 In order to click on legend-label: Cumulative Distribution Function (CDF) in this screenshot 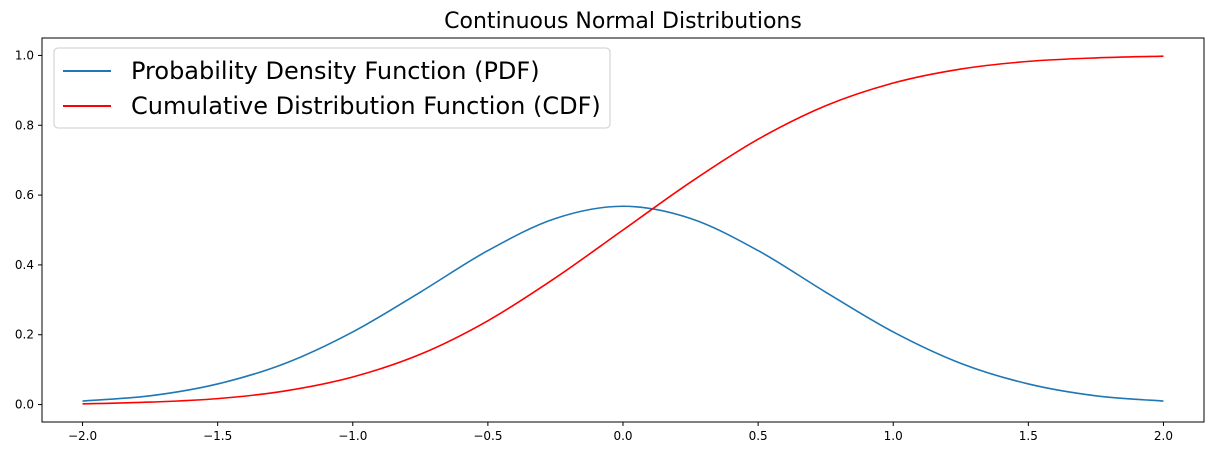, I will do `click(366, 106)`.